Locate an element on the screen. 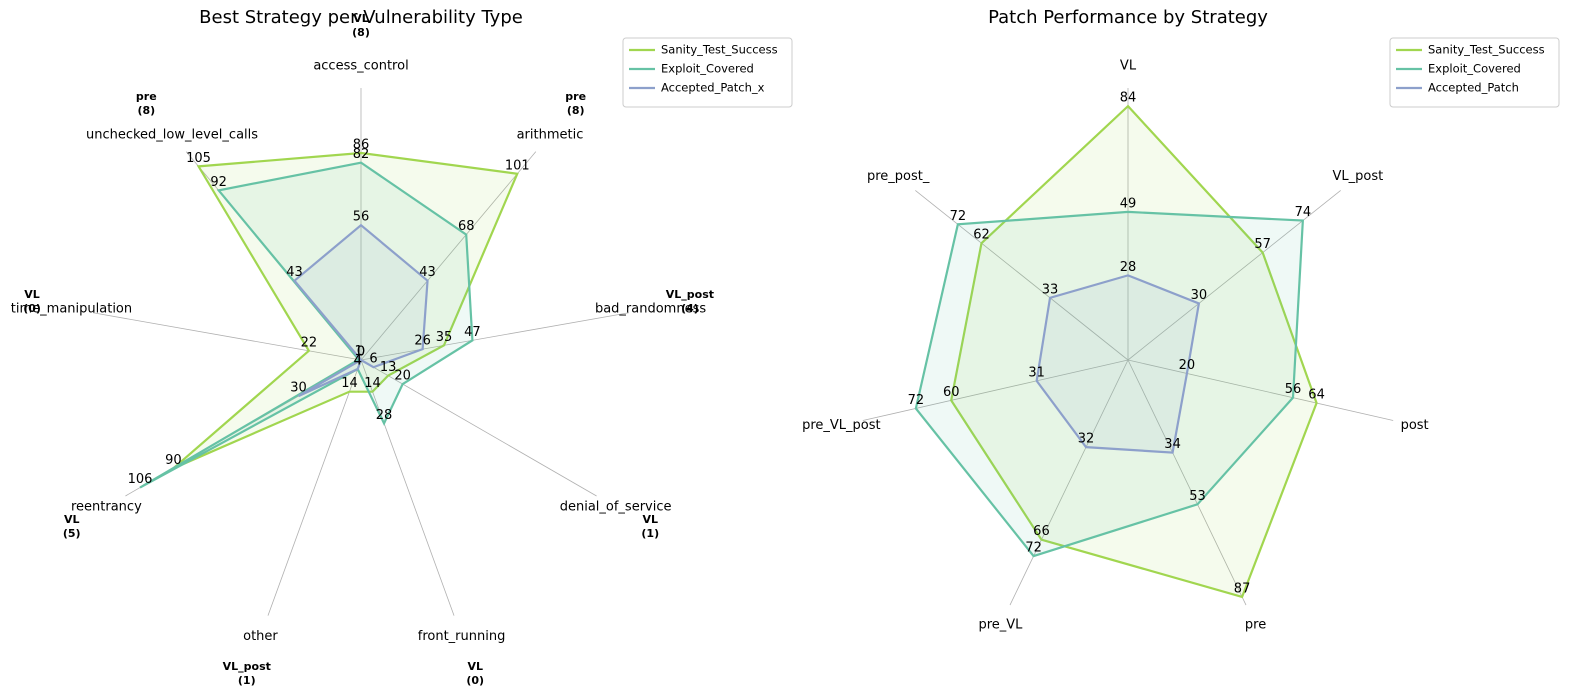  value-label: 34 is located at coordinates (1172, 444).